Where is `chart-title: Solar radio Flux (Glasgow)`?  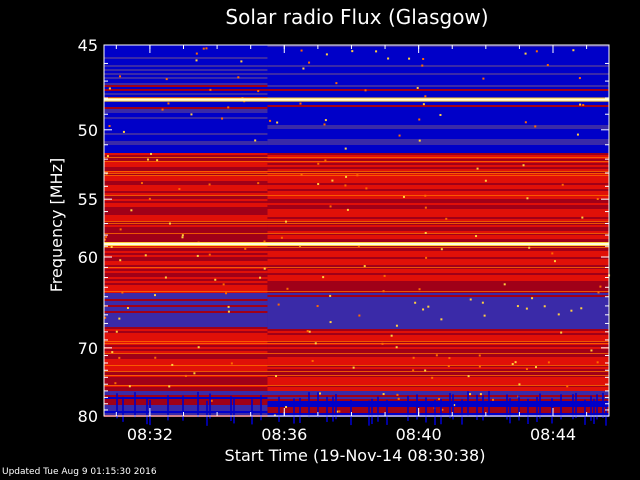 chart-title: Solar radio Flux (Glasgow) is located at coordinates (356, 17).